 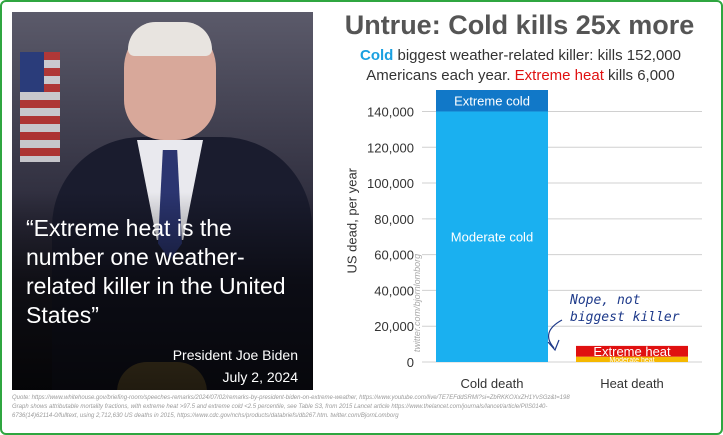 What do you see at coordinates (394, 255) in the screenshot?
I see `y-tick-label: 60,000` at bounding box center [394, 255].